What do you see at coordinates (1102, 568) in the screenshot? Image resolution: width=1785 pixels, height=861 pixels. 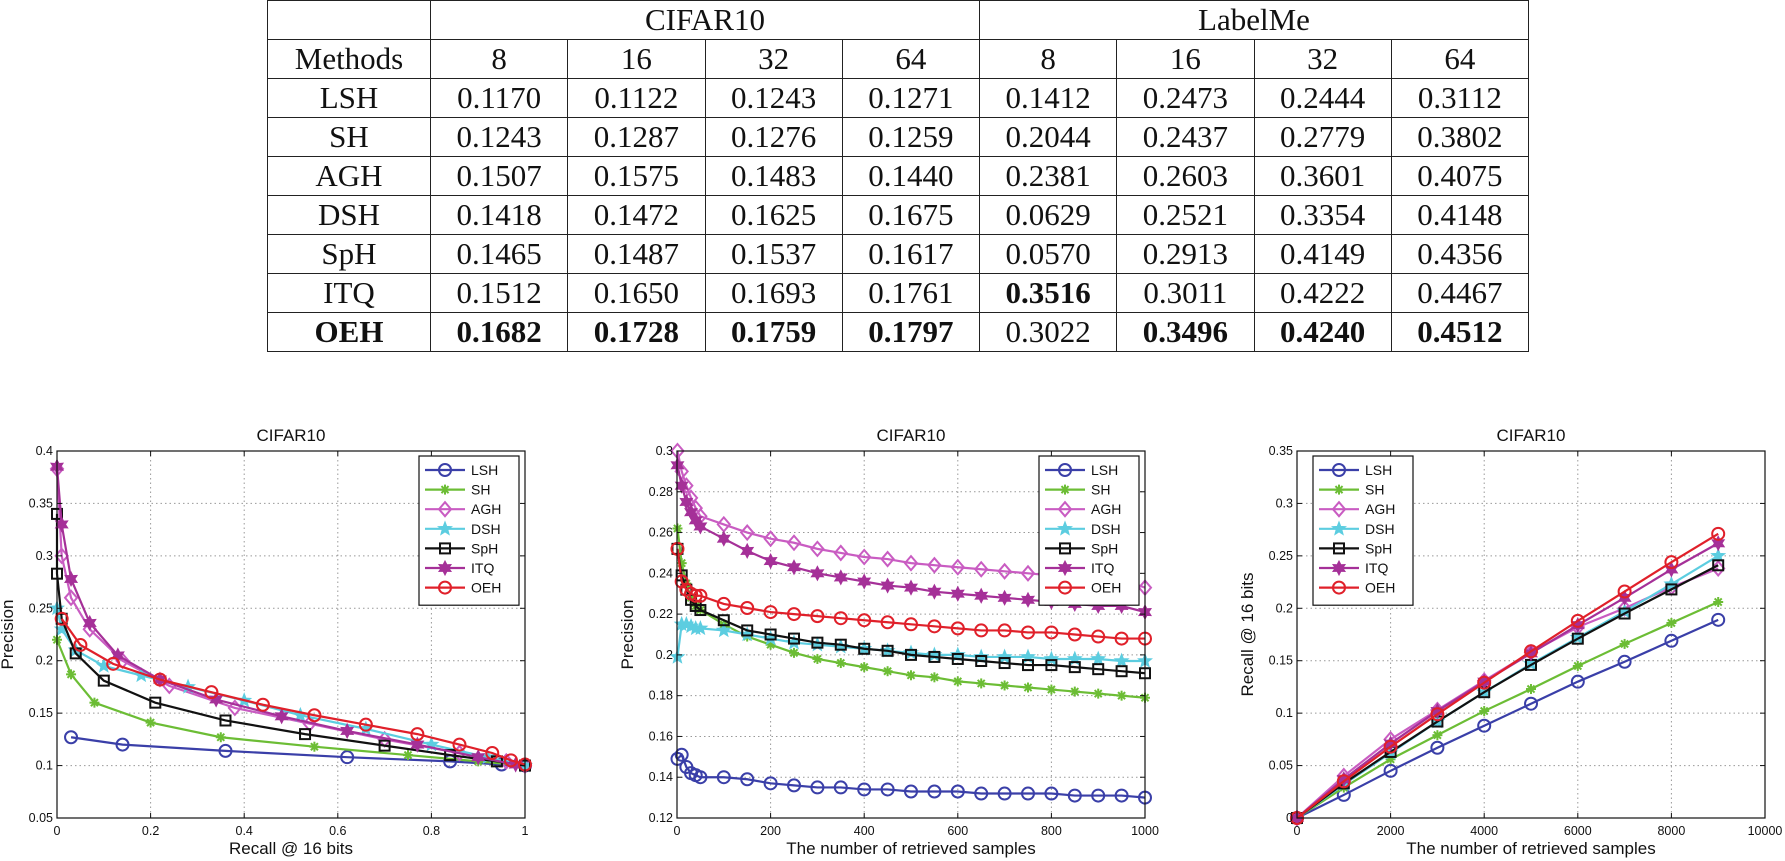 I see `legend-label: ITQ` at bounding box center [1102, 568].